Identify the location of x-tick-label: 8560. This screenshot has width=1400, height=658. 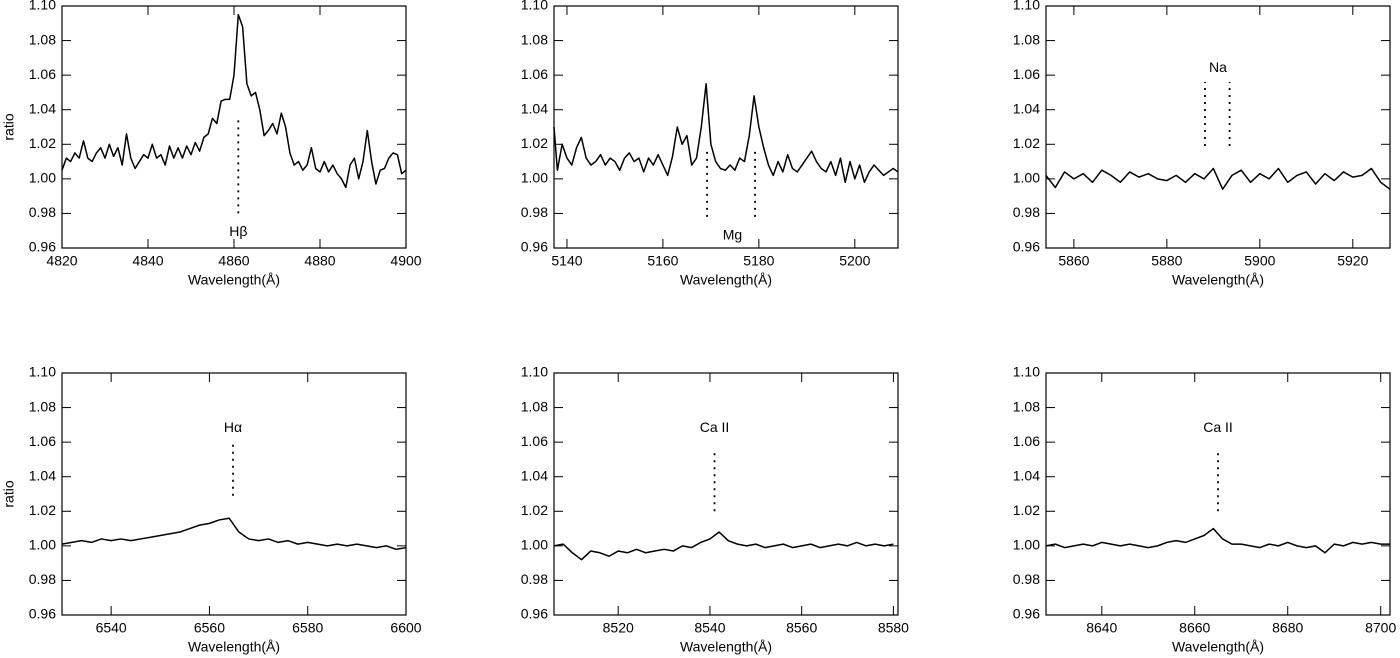
(801, 628).